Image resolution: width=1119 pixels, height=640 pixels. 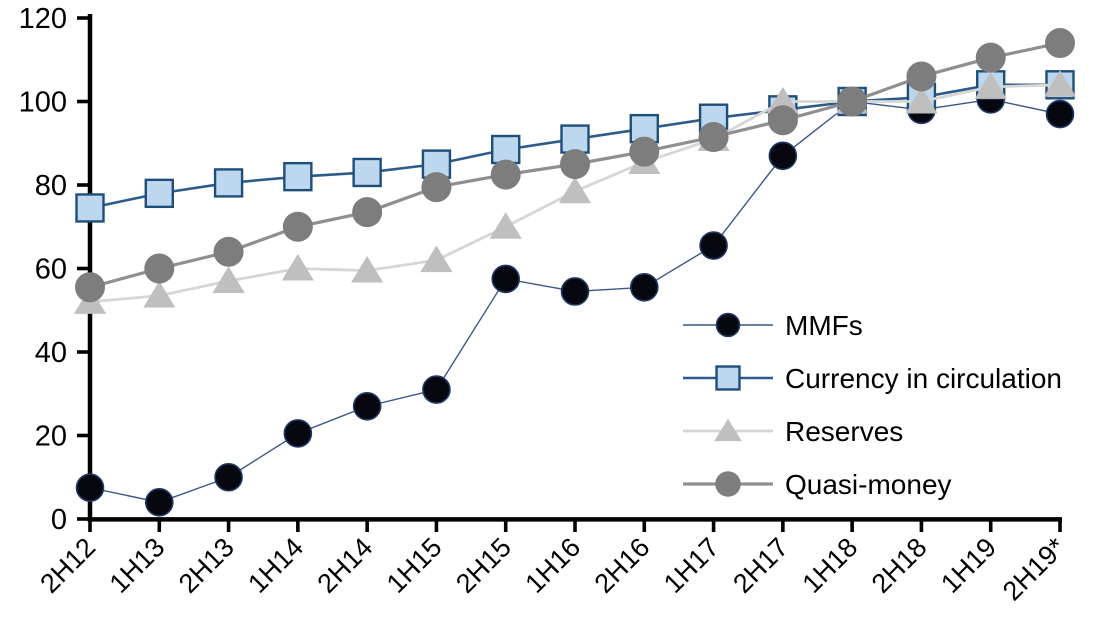 I want to click on legend-item-currency-in-circulation: Currency in circulation, so click(x=872, y=378).